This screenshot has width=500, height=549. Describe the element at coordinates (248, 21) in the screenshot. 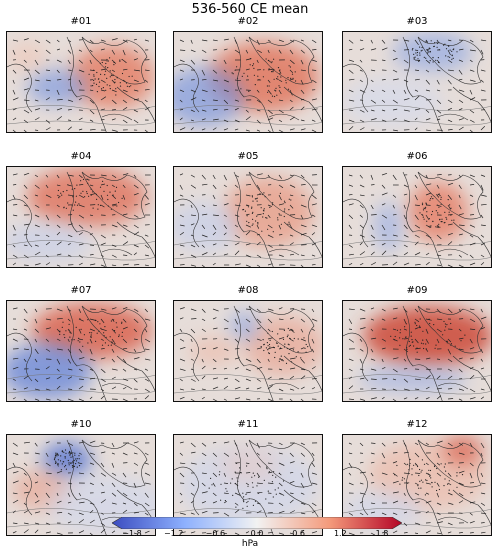

I see `panel-title: #02` at that location.